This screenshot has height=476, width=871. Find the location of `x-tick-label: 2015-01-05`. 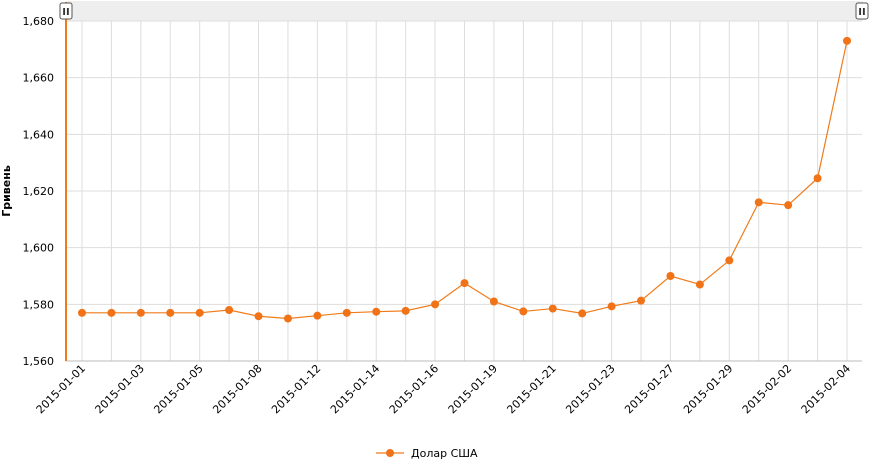

x-tick-label: 2015-01-05 is located at coordinates (178, 389).